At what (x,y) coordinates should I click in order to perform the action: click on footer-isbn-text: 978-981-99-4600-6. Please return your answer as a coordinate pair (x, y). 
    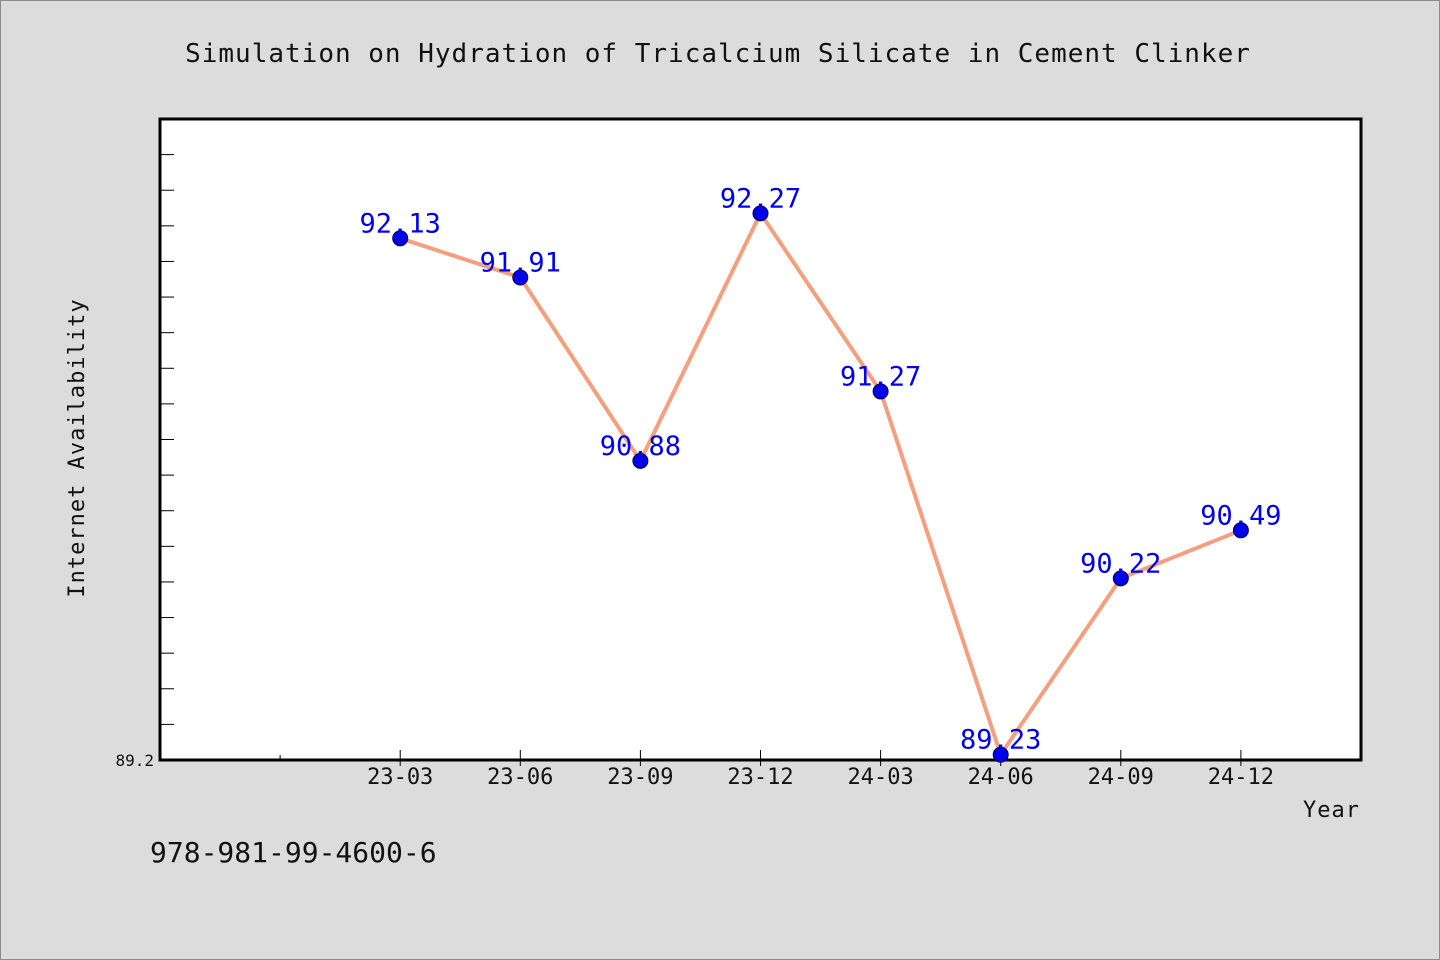
    Looking at the image, I should click on (293, 852).